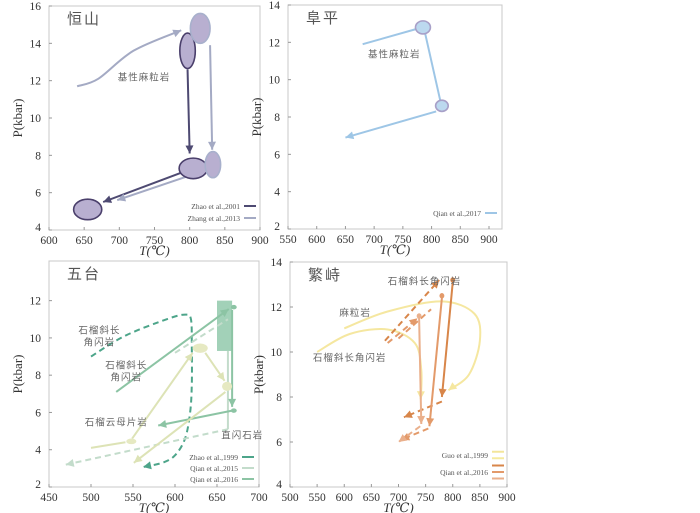 The height and width of the screenshot is (513, 700). What do you see at coordinates (323, 18) in the screenshot?
I see `panel-title: 阜平` at bounding box center [323, 18].